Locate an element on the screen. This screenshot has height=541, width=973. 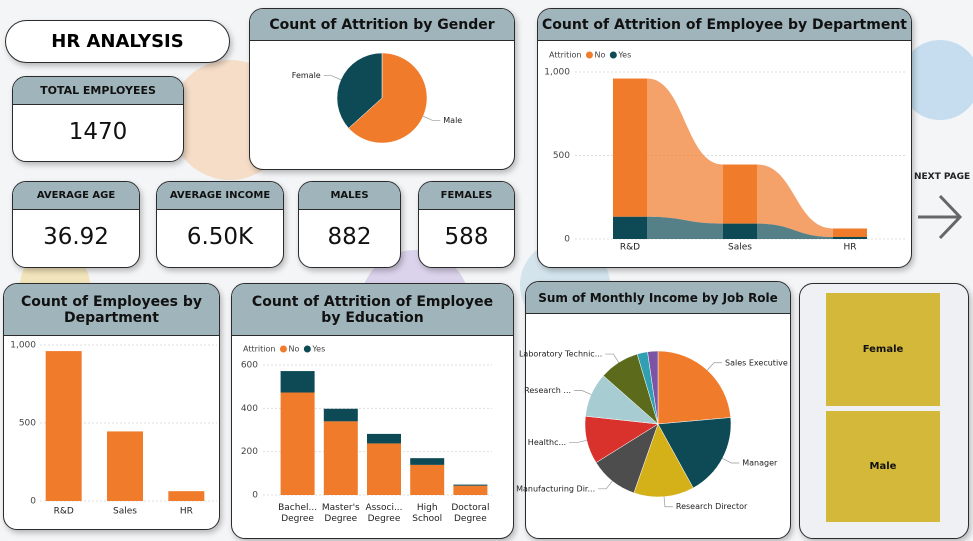
kpi-card: MALES 882 is located at coordinates (349, 224).